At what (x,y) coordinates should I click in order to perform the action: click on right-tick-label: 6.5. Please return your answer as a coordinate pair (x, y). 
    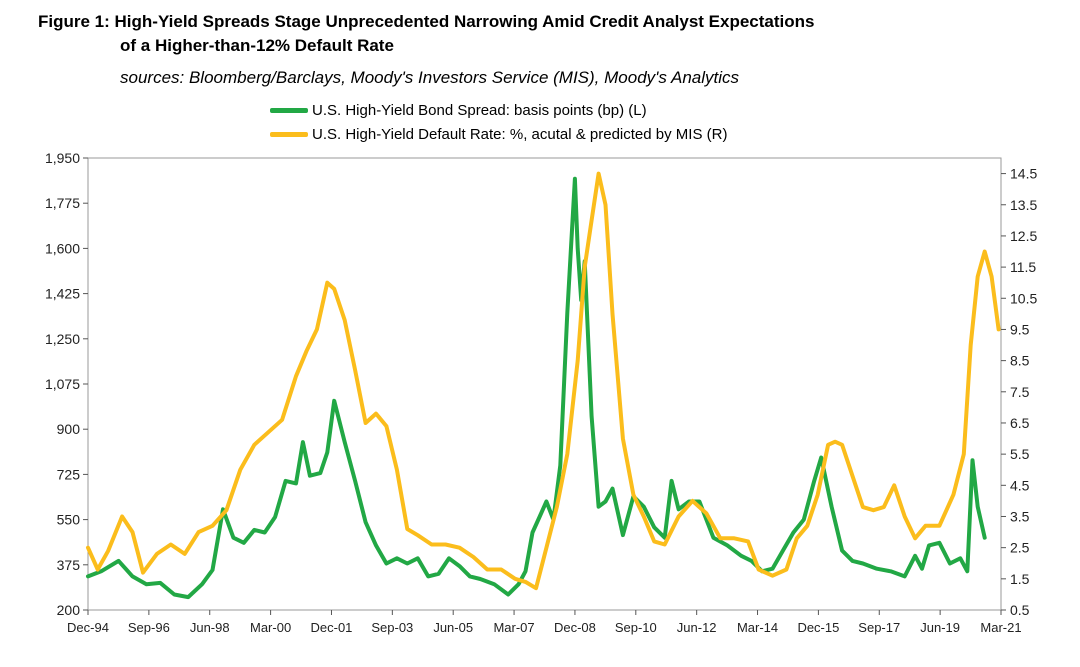
    Looking at the image, I should click on (1020, 423).